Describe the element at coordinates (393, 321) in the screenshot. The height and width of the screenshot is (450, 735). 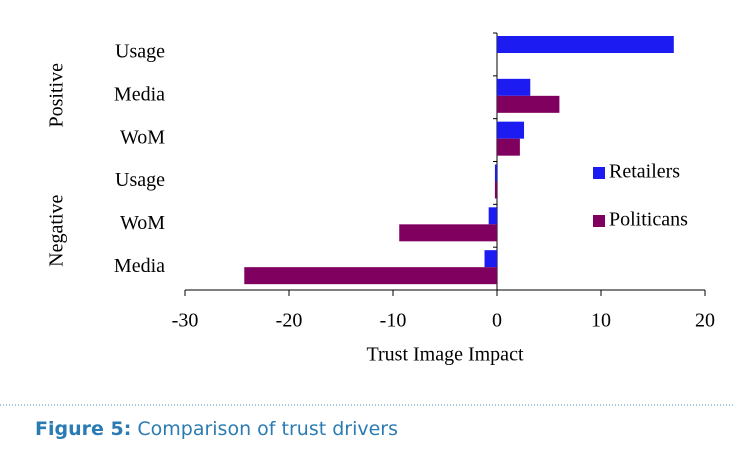
I see `x-tick-label: -10` at that location.